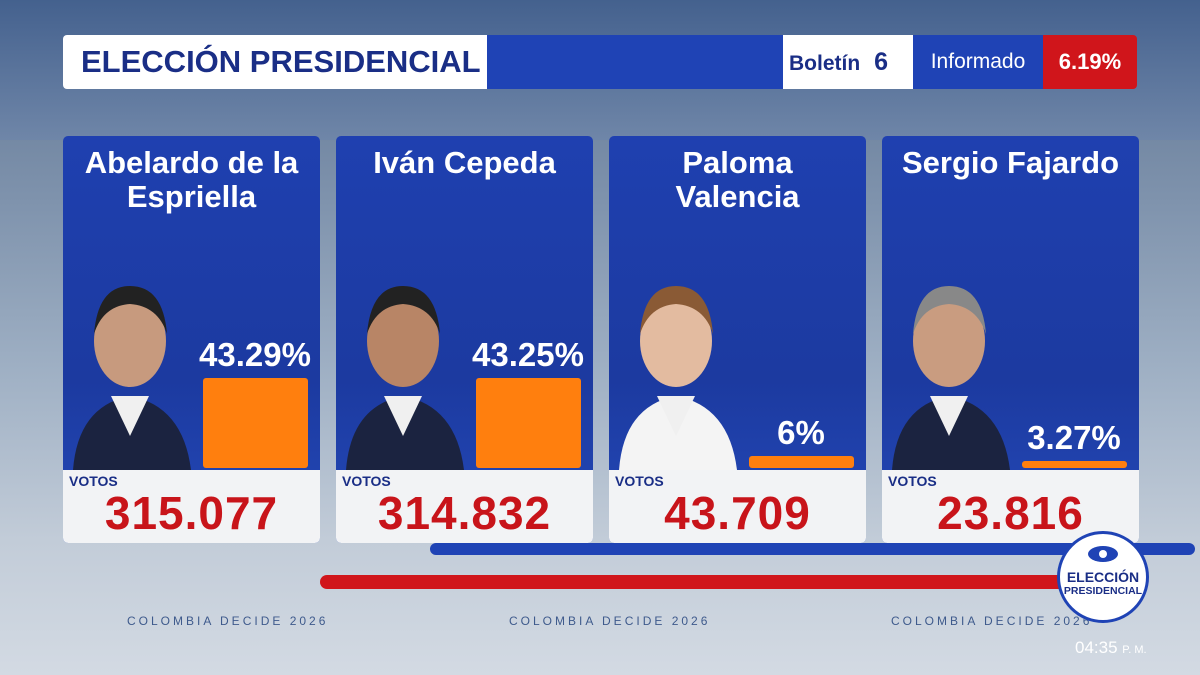 Image resolution: width=1200 pixels, height=675 pixels. I want to click on percent-label: 43.29%, so click(255, 354).